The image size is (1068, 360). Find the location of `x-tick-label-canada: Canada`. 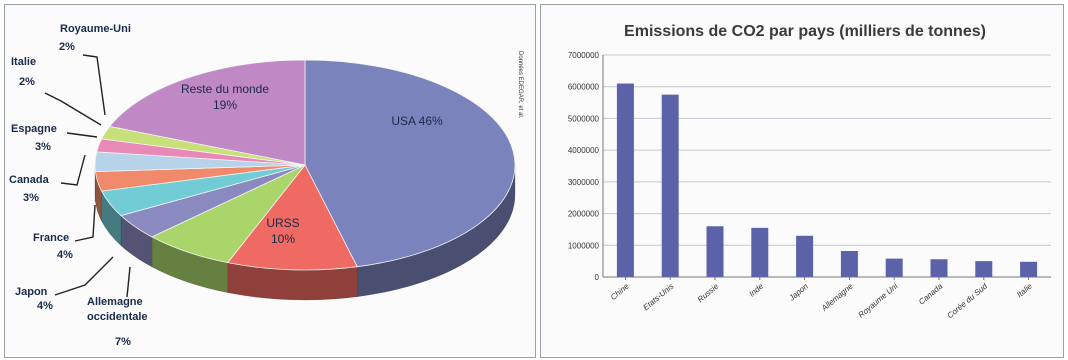

x-tick-label-canada: Canada is located at coordinates (931, 293).